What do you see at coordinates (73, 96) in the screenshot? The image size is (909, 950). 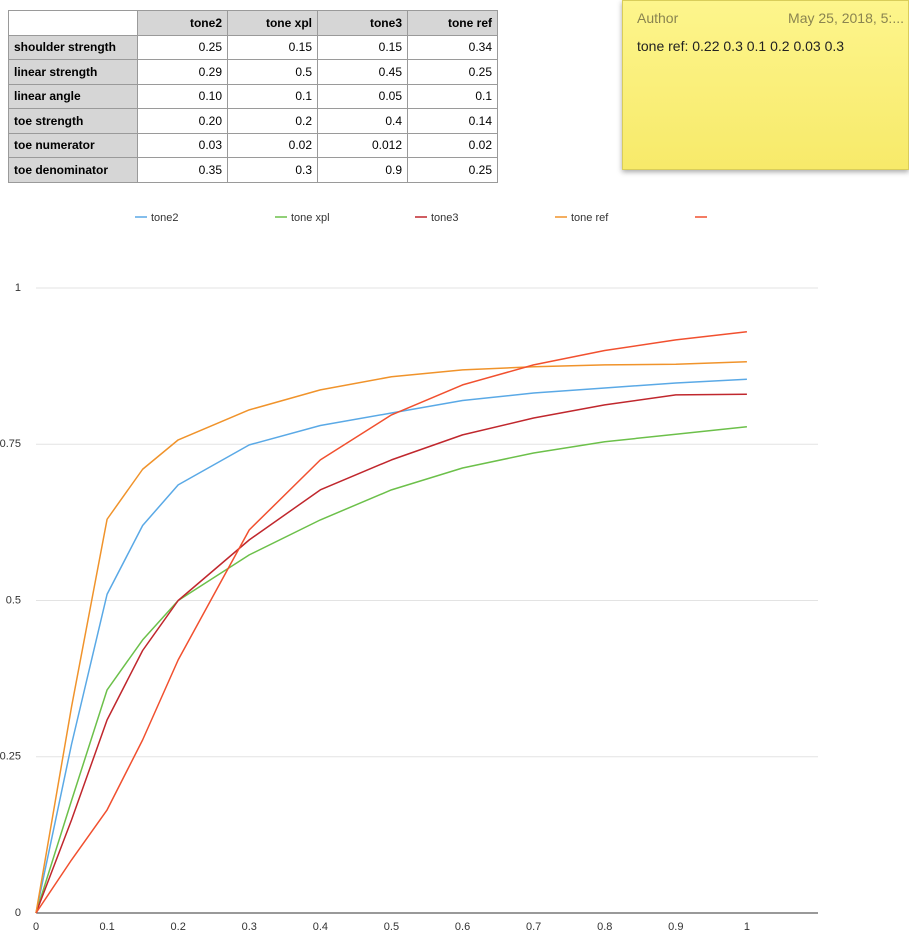 I see `table-cell: linear angle` at bounding box center [73, 96].